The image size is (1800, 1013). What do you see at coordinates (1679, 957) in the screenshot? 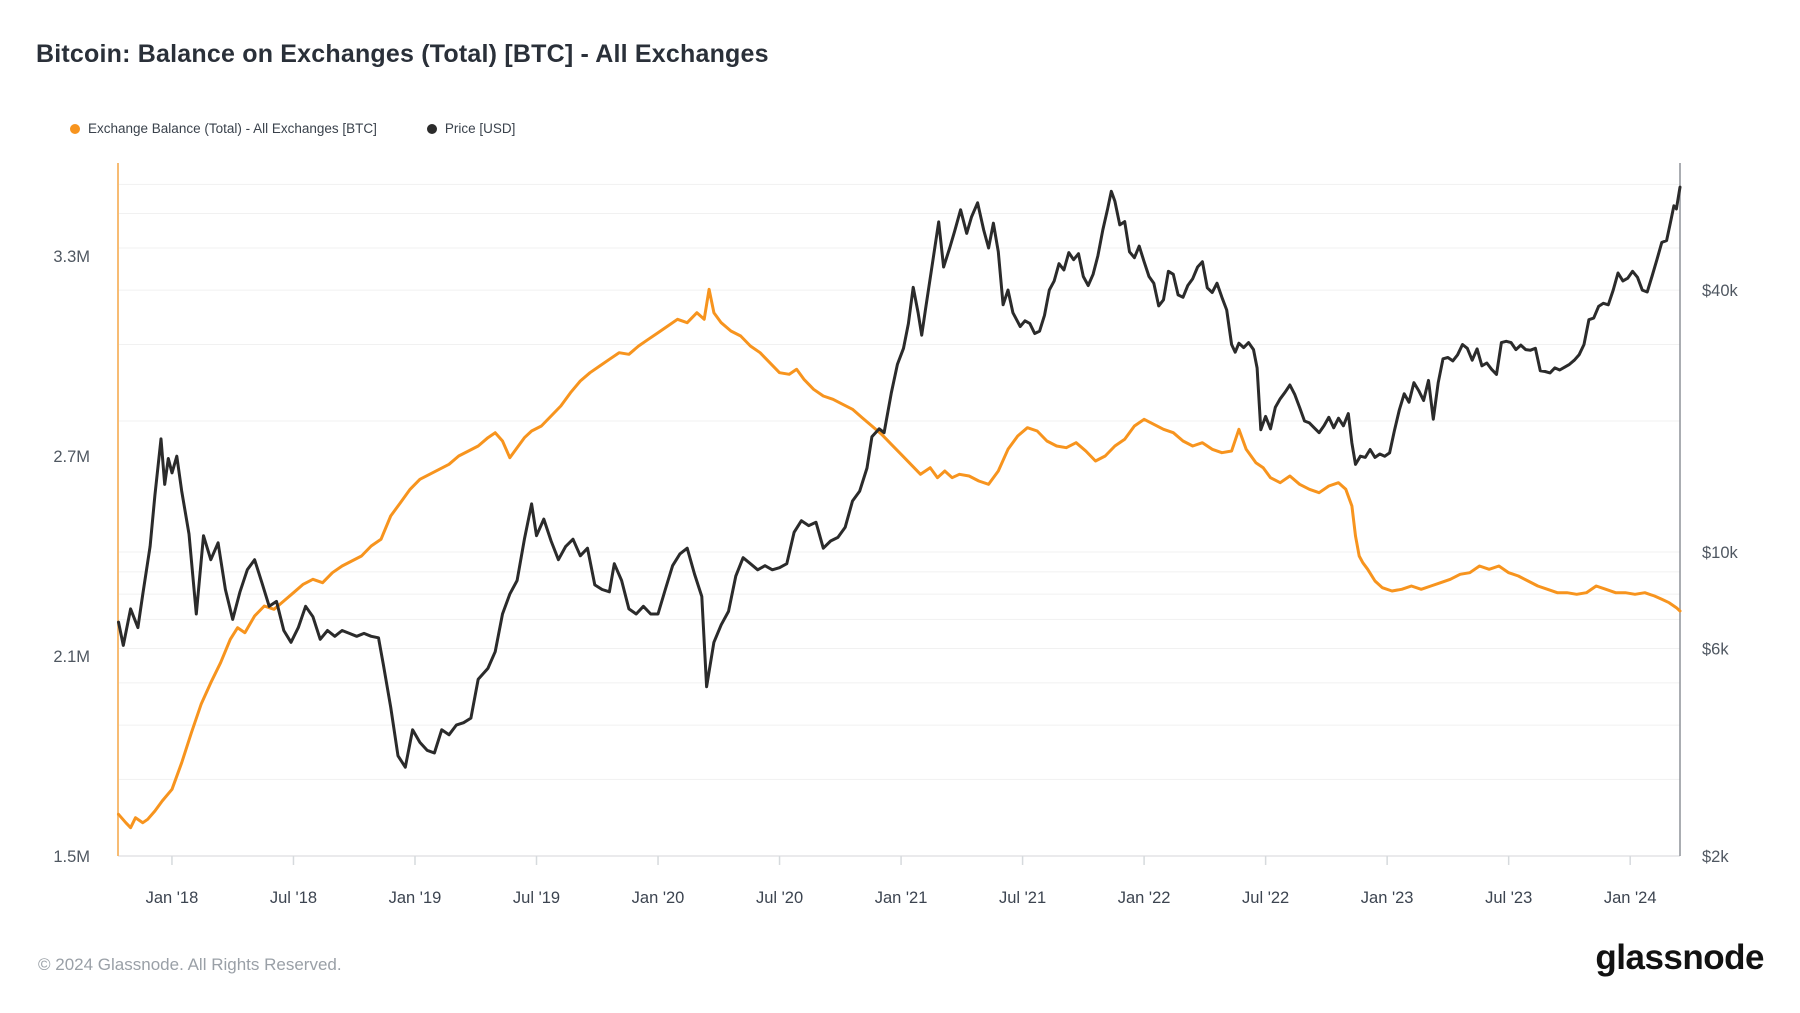
I see `glassnode-logo: glassnode` at bounding box center [1679, 957].